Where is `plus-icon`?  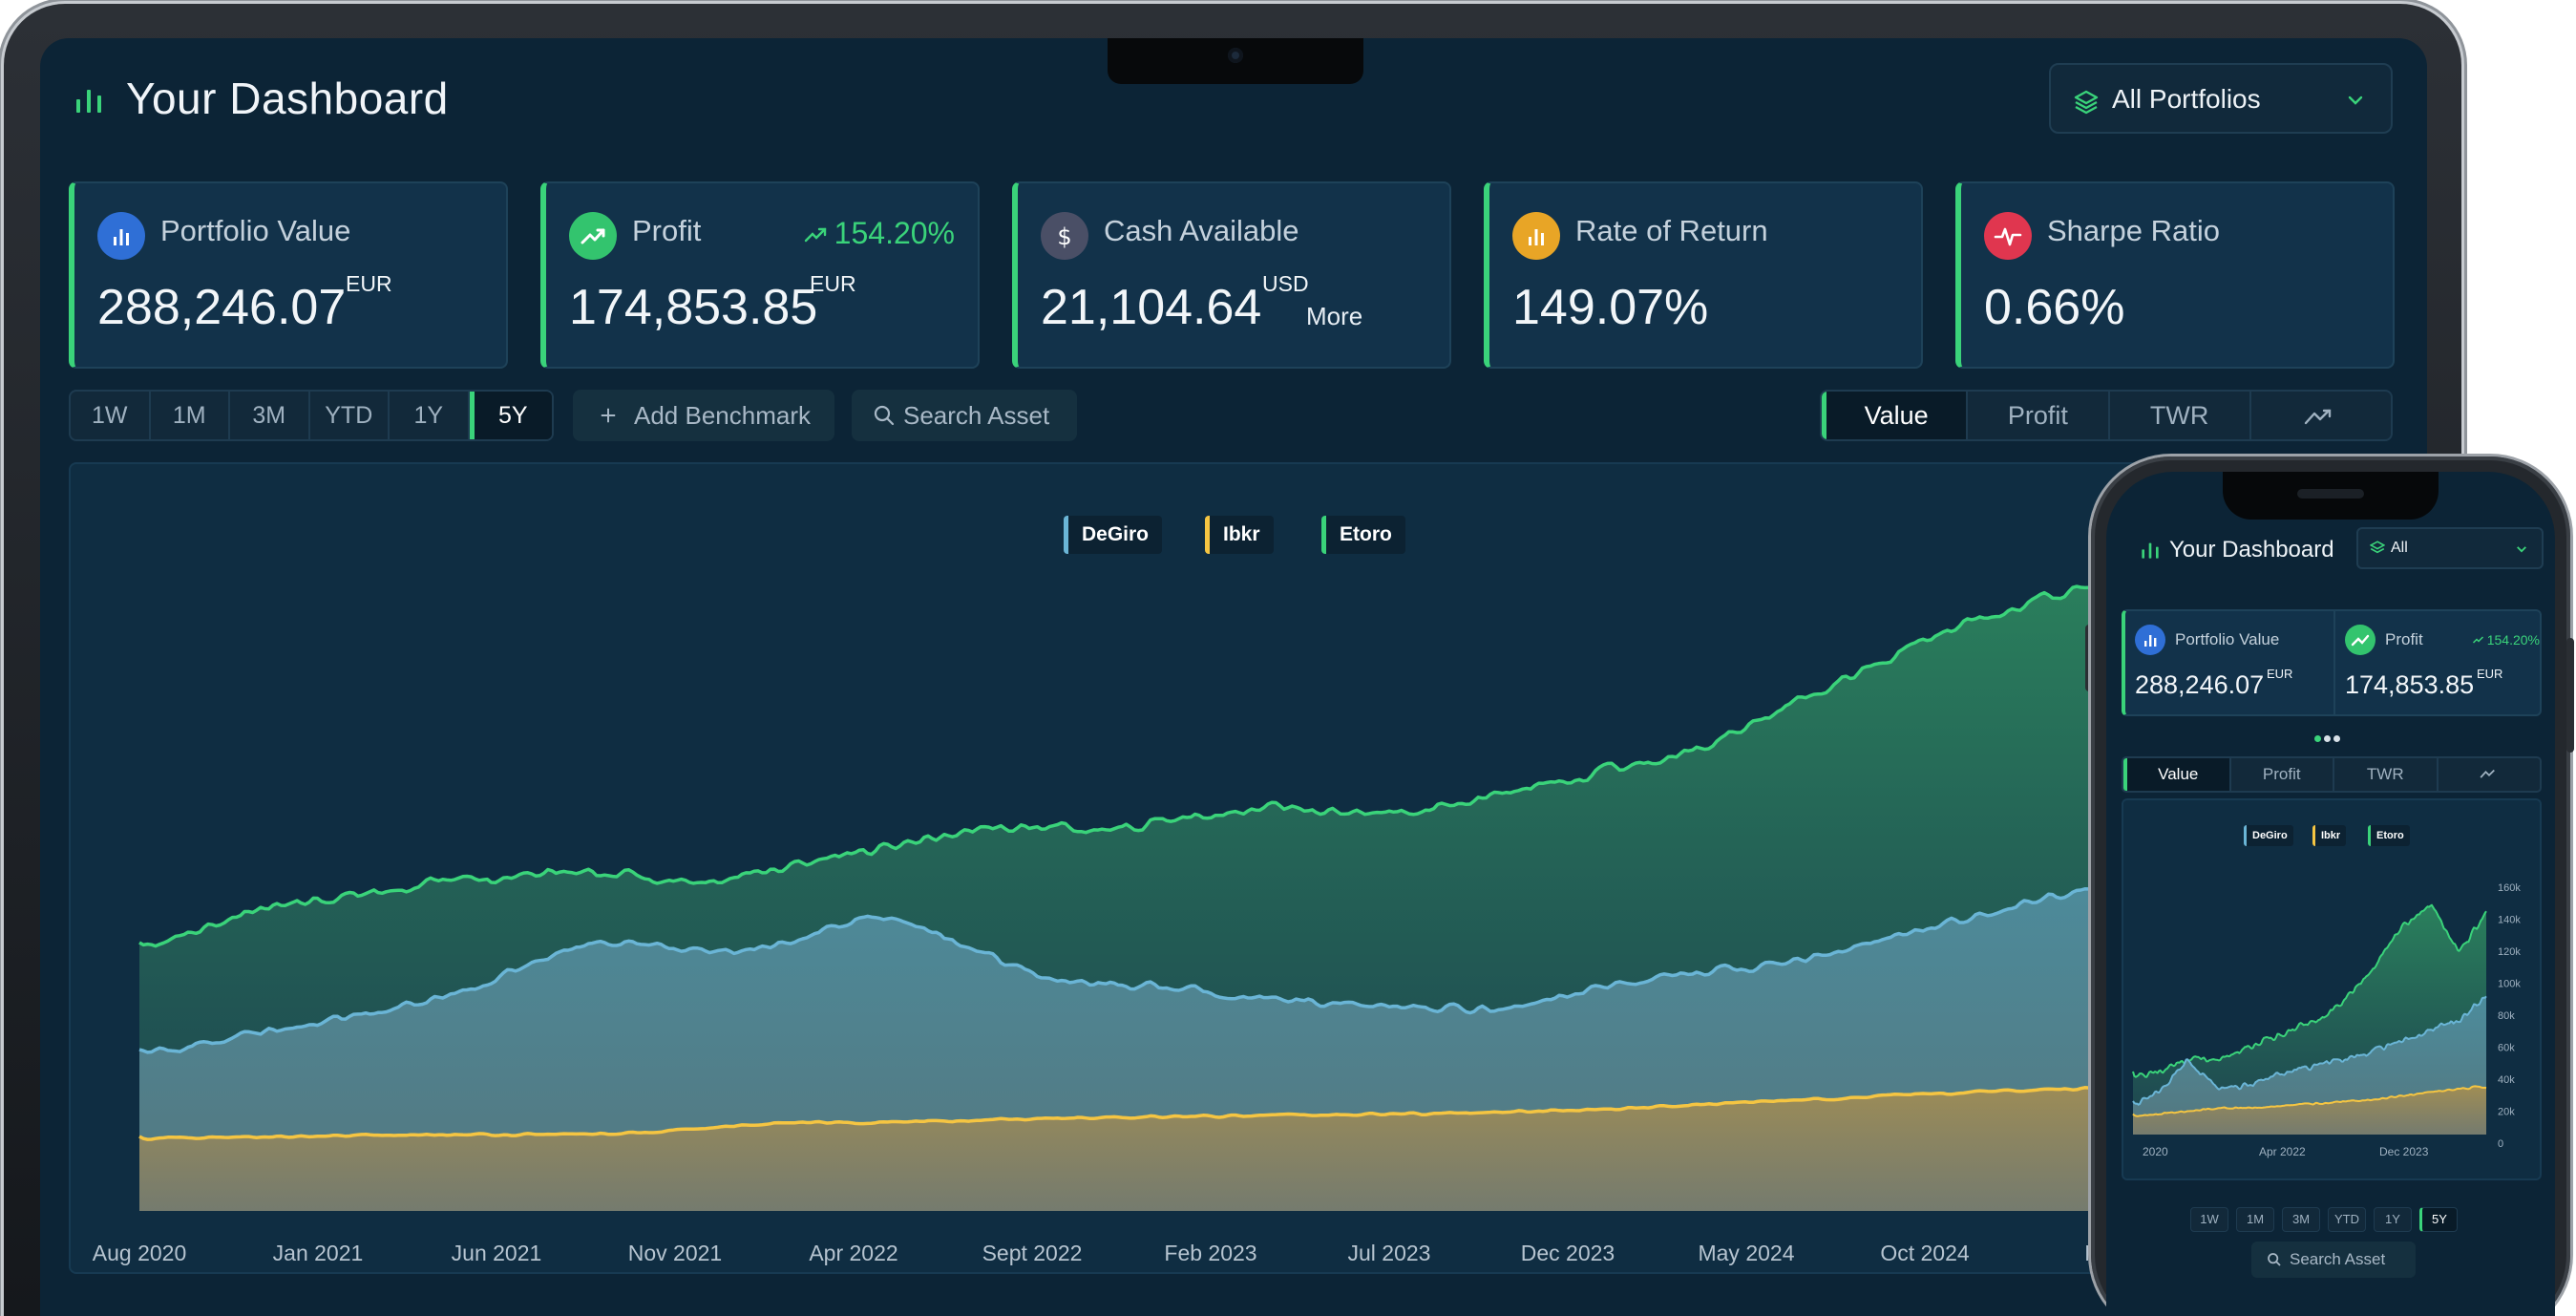 plus-icon is located at coordinates (608, 415).